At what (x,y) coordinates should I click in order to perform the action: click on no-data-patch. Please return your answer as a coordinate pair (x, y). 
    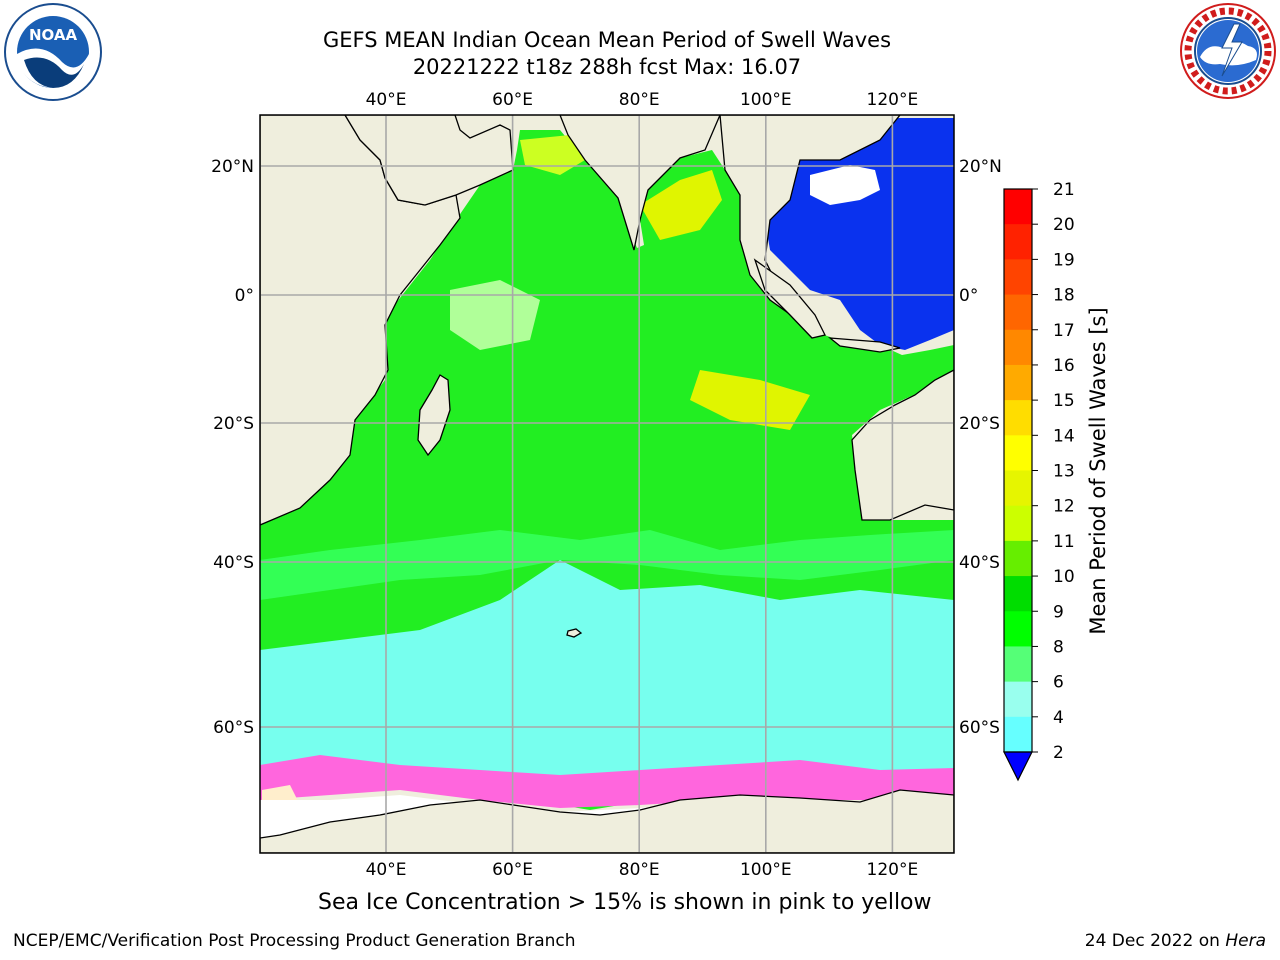
    Looking at the image, I should click on (845, 185).